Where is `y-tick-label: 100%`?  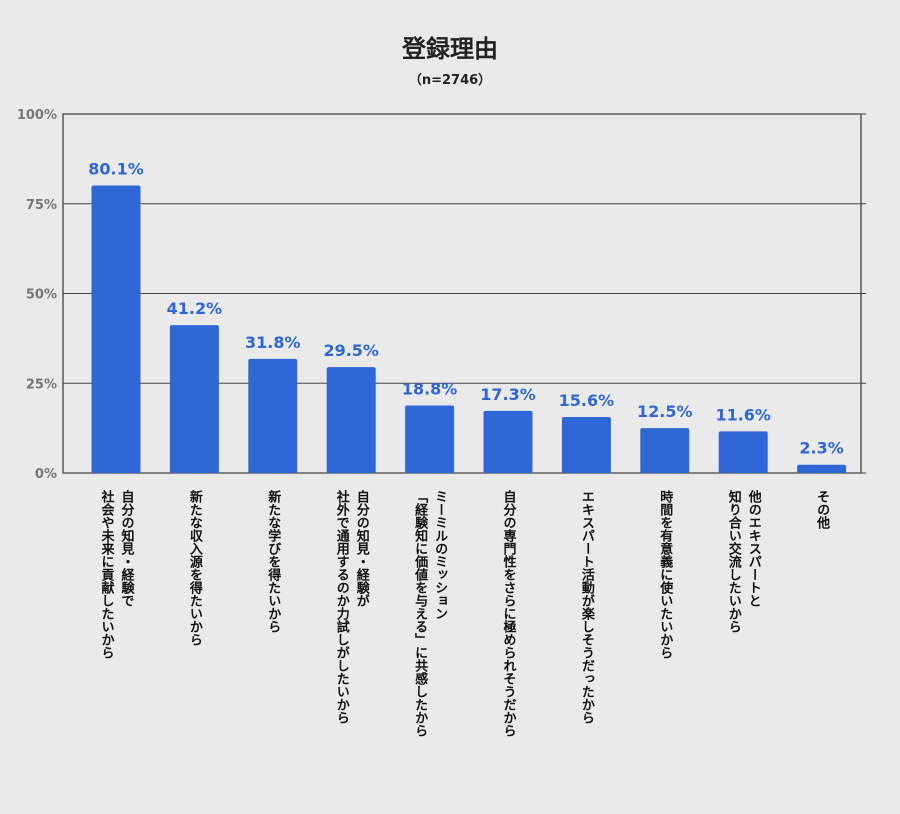
y-tick-label: 100% is located at coordinates (37, 115).